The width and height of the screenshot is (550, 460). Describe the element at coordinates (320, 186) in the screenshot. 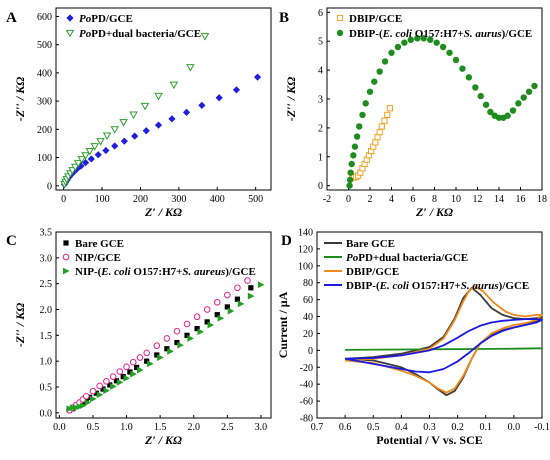

I see `panel-b-ytick-label: 0` at that location.